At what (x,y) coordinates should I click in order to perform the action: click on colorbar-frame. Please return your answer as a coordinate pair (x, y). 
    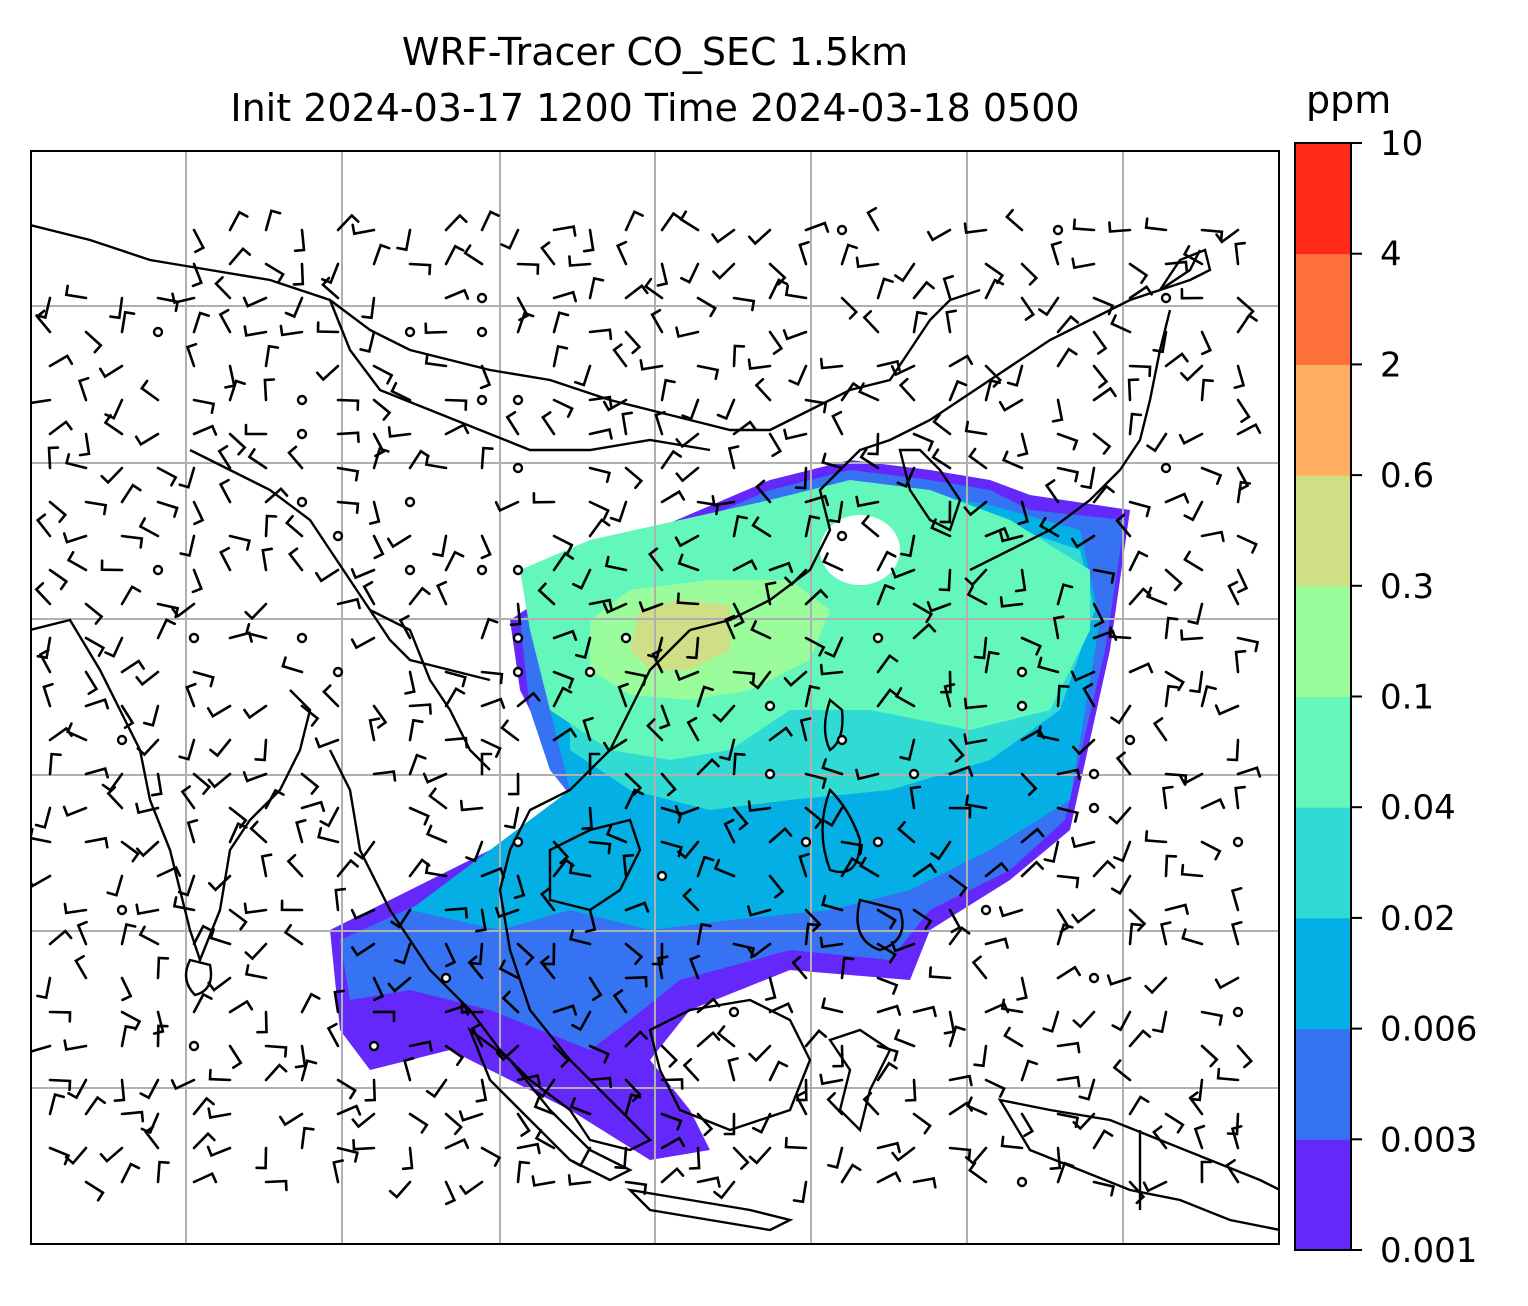
    Looking at the image, I should click on (1323, 696).